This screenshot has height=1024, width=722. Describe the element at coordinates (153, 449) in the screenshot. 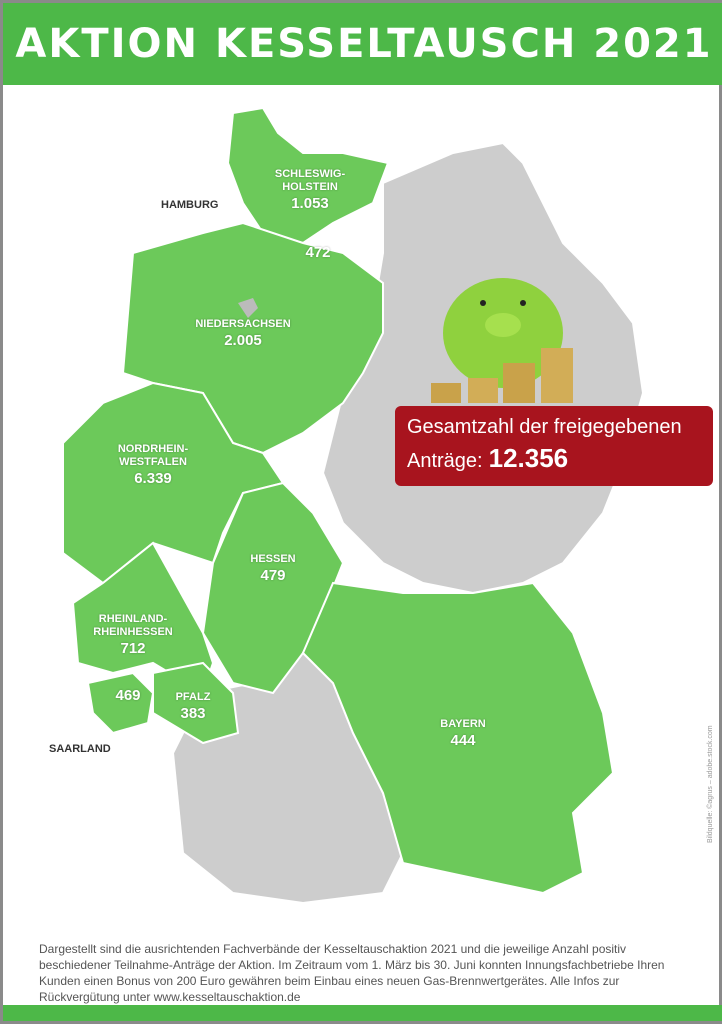

I see `region-name: NORDRHEIN-` at that location.